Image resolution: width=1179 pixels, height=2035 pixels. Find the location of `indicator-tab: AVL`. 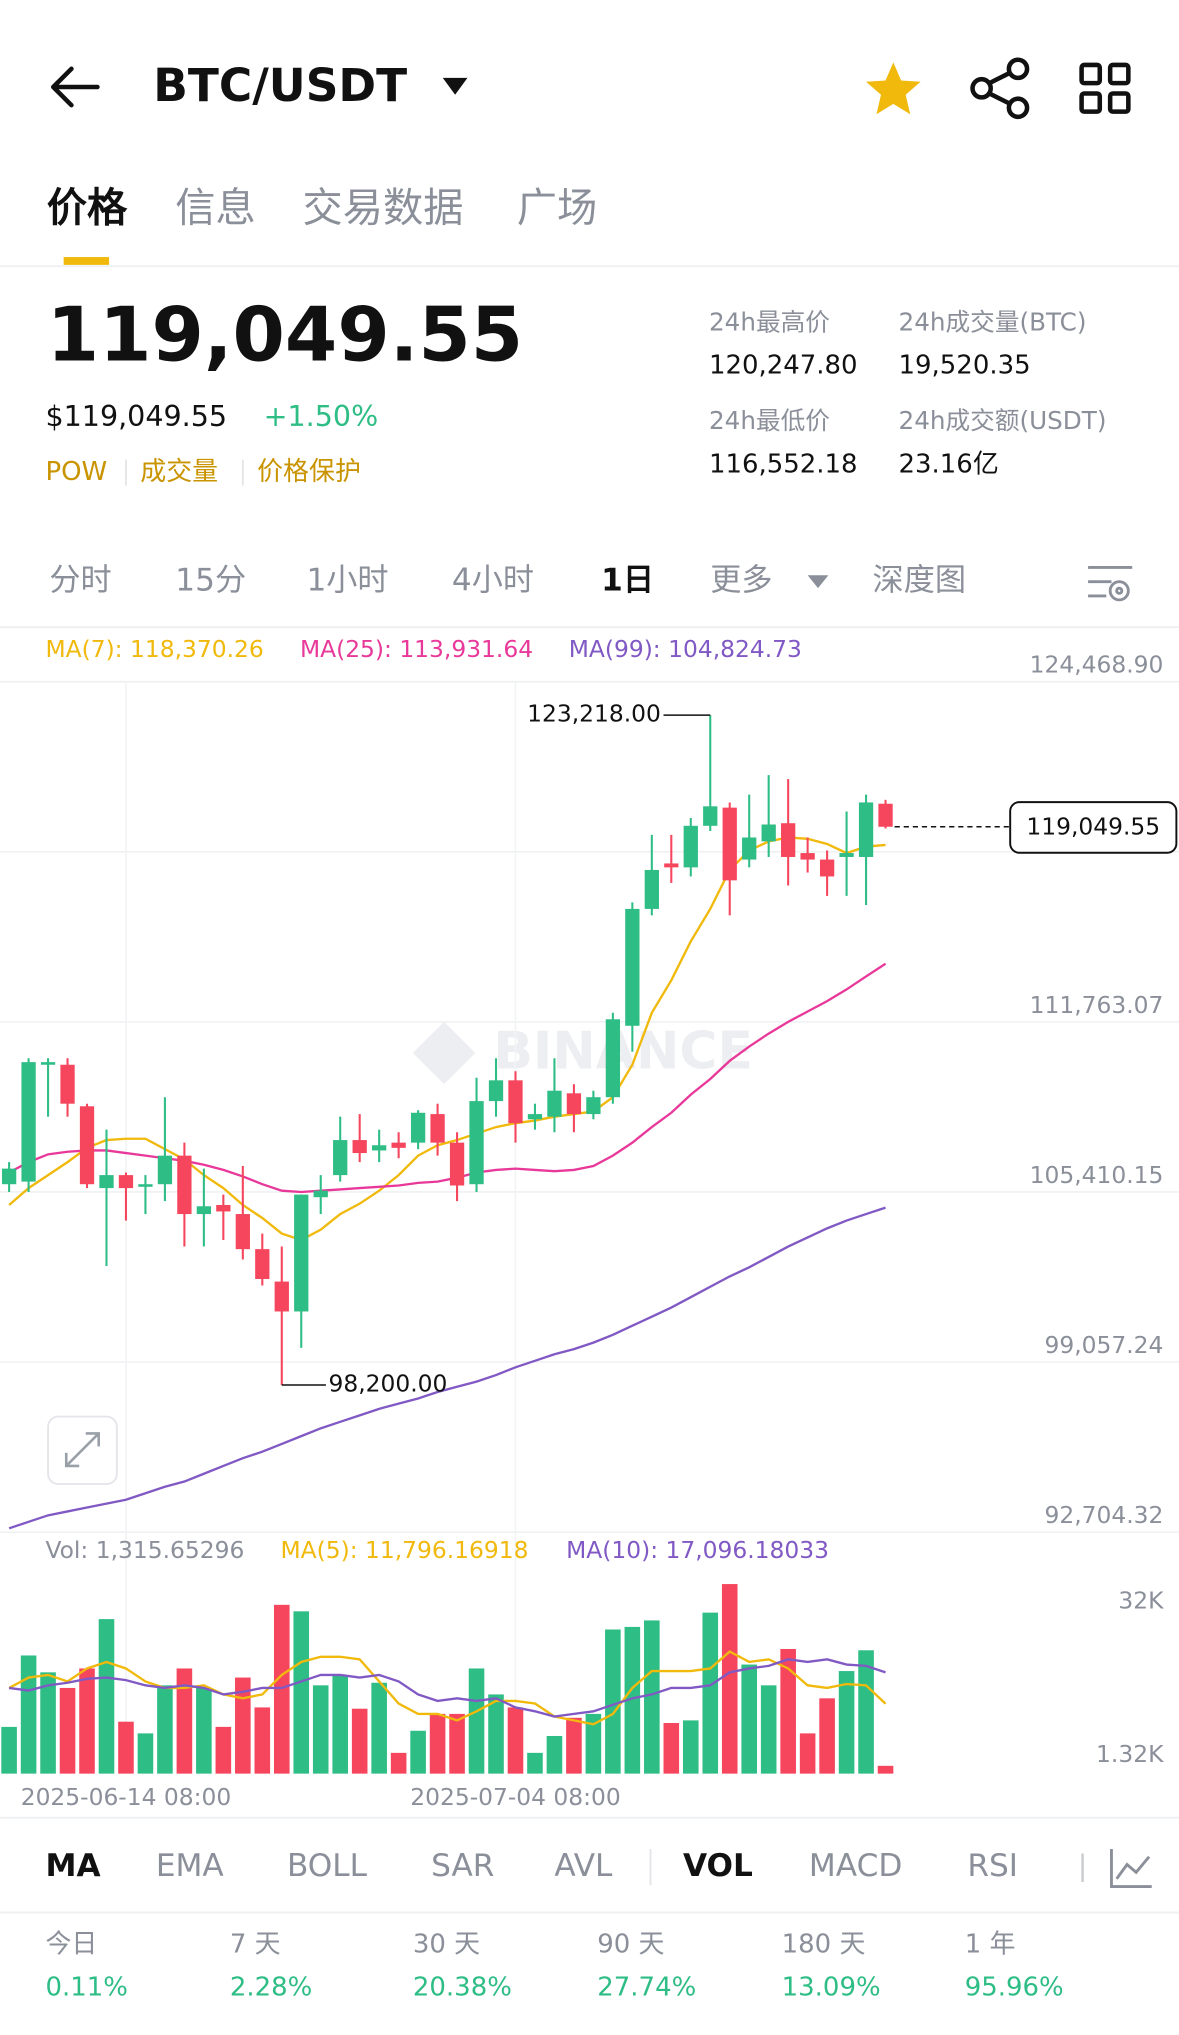

indicator-tab: AVL is located at coordinates (583, 1866).